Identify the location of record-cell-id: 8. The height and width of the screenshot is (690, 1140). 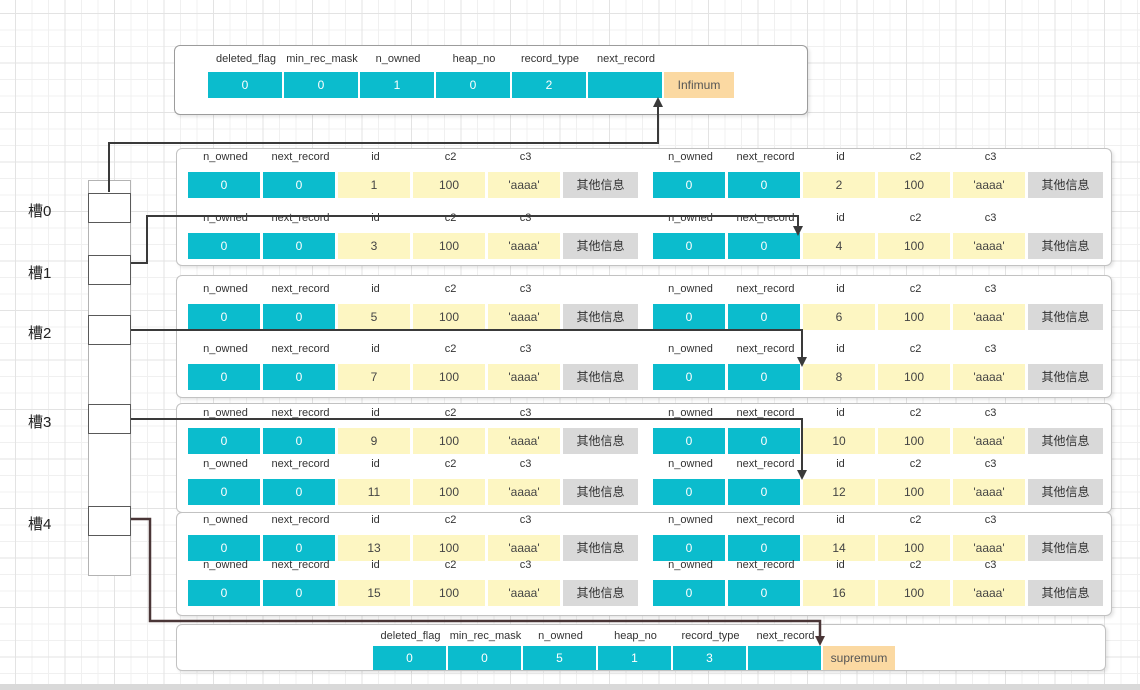
(839, 377).